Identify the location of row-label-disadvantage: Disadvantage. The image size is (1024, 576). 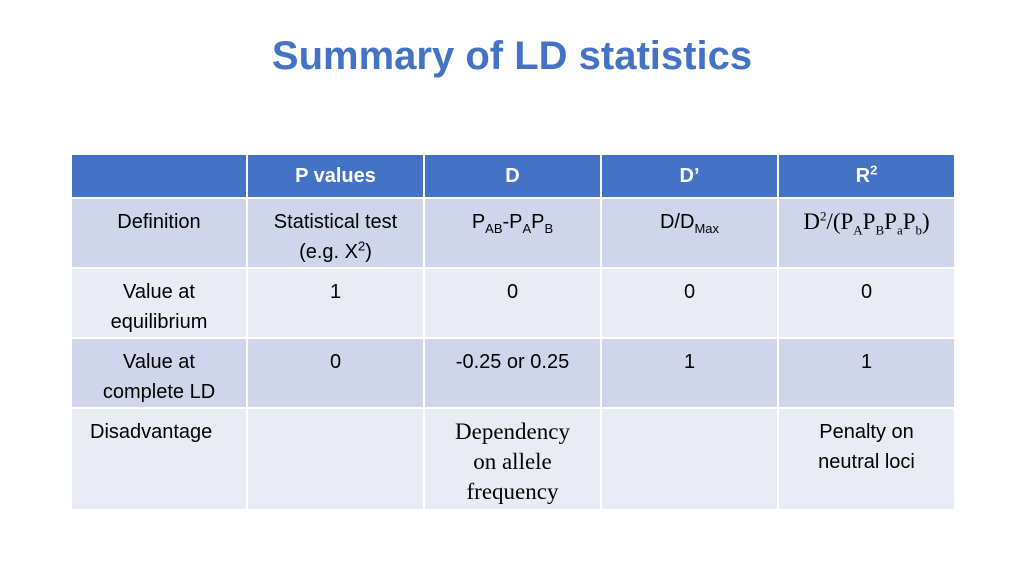
(159, 459).